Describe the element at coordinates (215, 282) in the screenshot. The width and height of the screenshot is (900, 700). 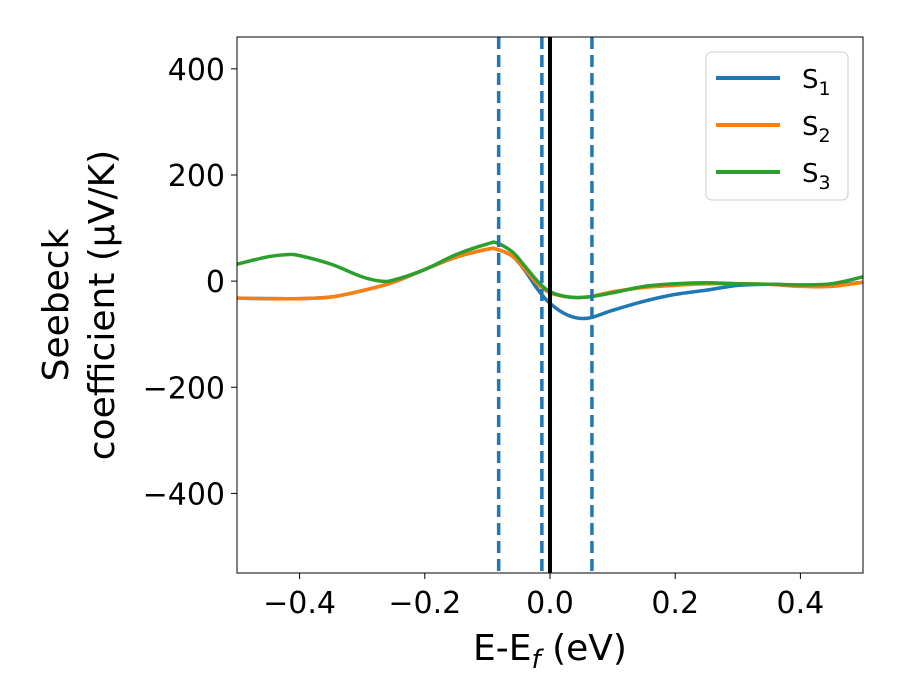
I see `y-tick-label: 0` at that location.